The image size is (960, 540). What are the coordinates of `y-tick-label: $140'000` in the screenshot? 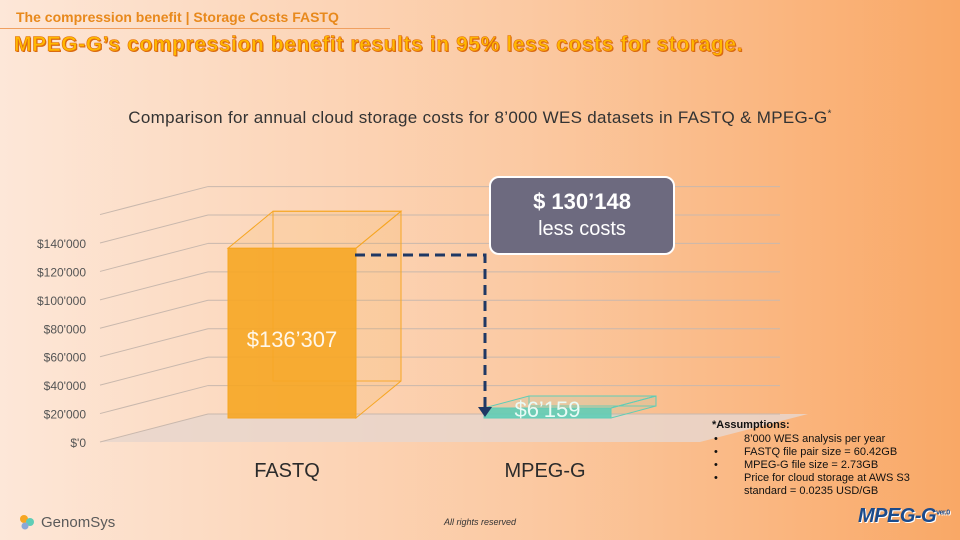 It's located at (61, 244).